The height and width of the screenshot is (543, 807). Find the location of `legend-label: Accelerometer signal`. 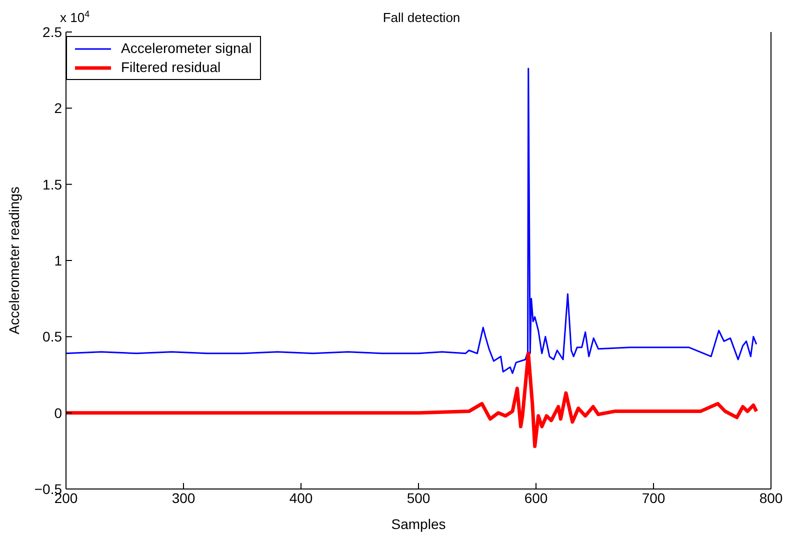

legend-label: Accelerometer signal is located at coordinates (186, 48).